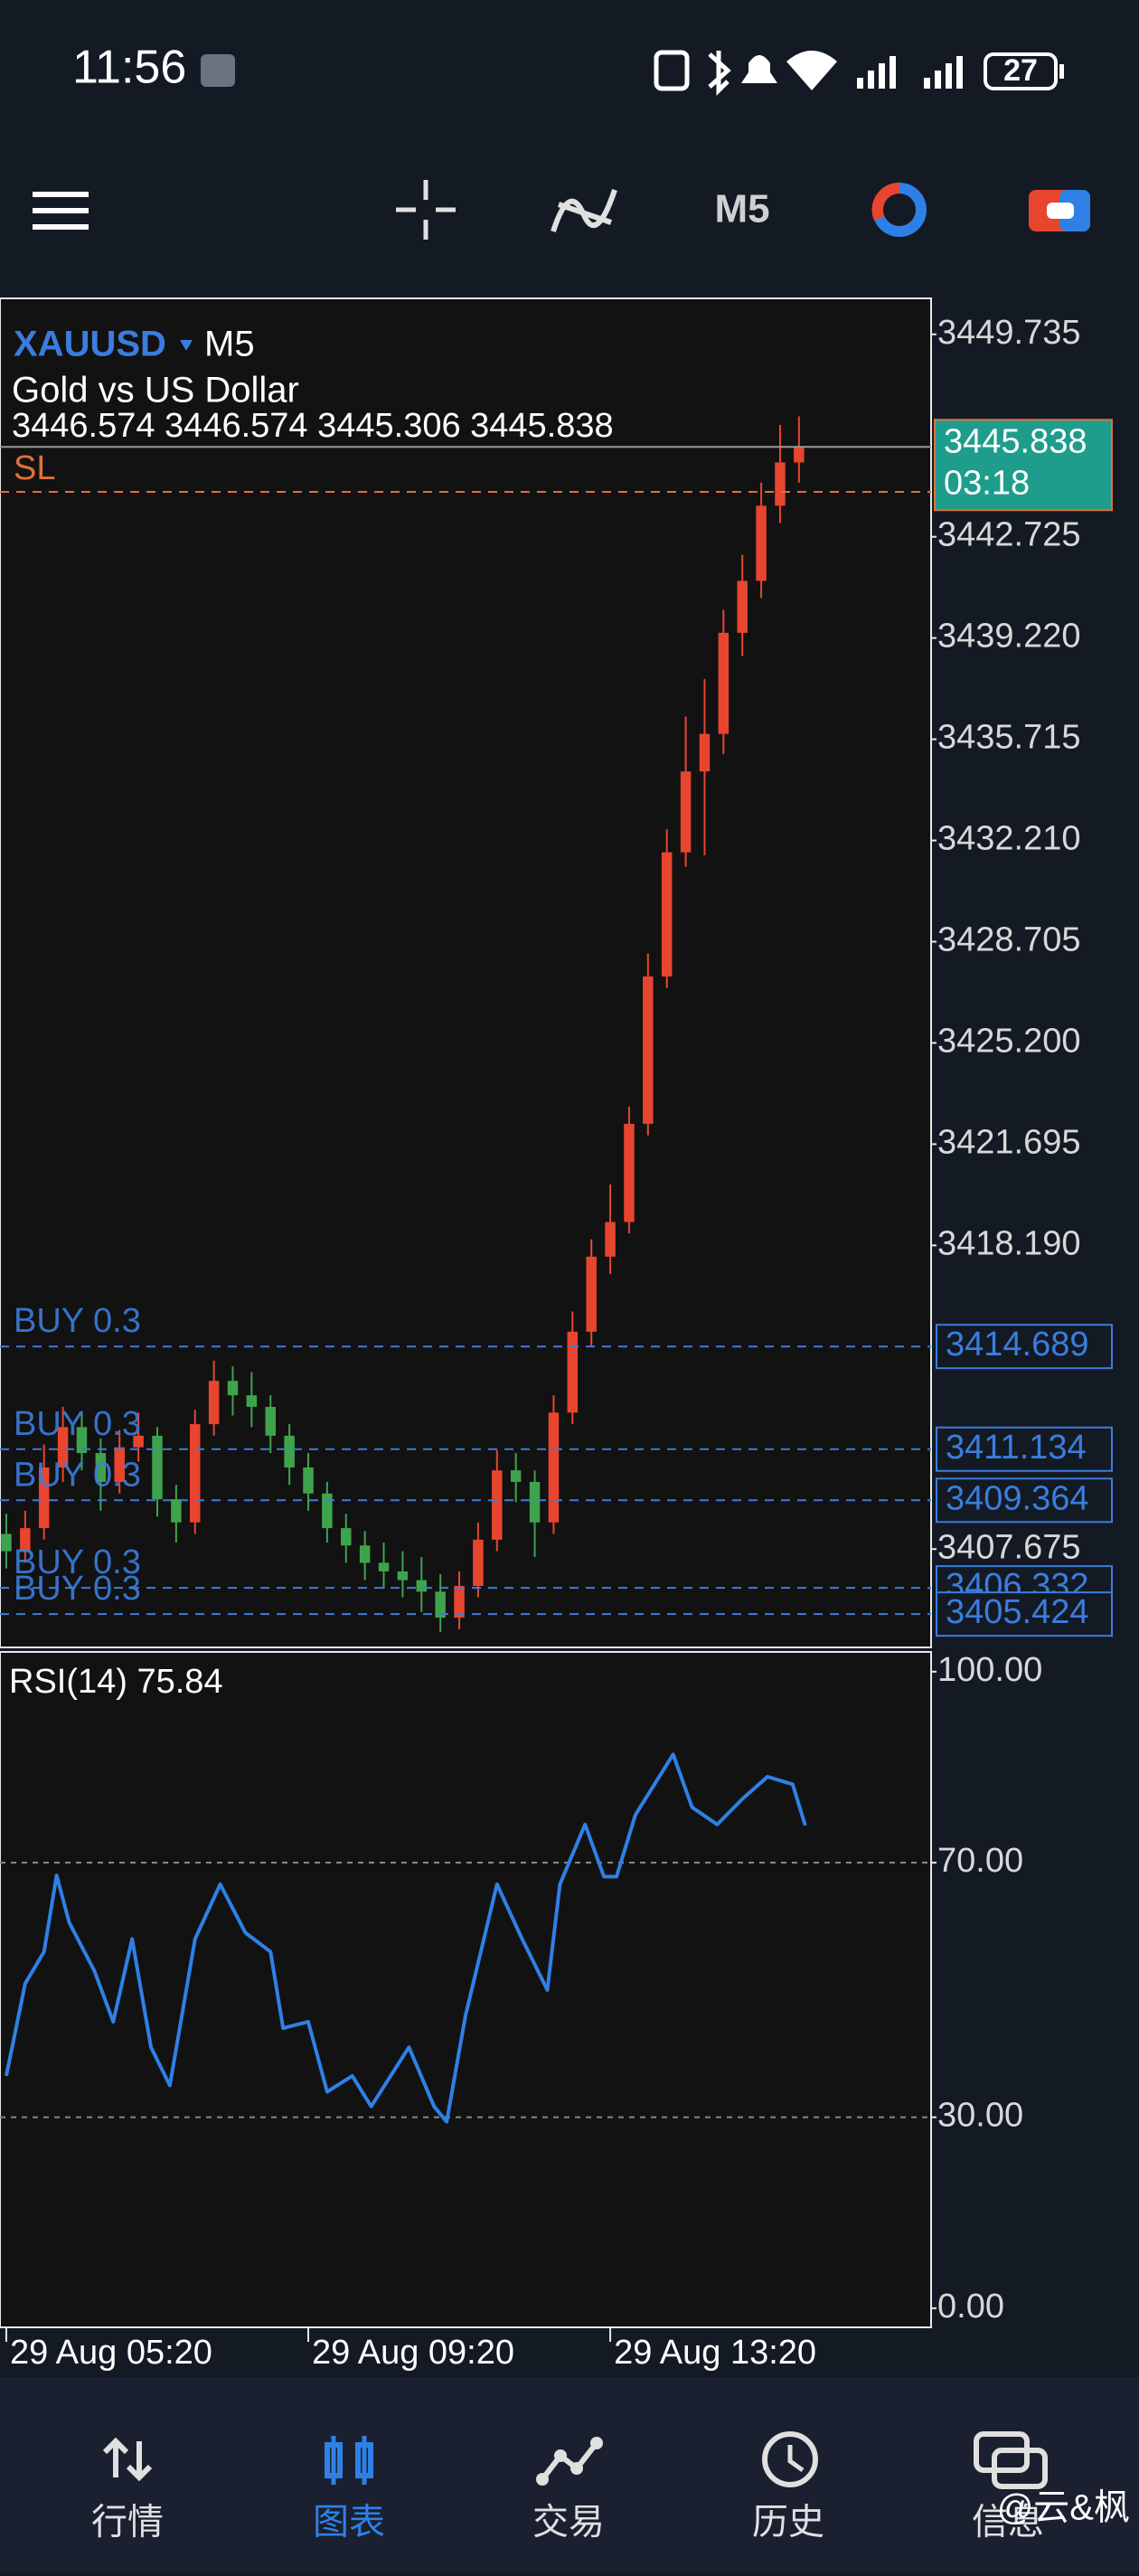 This screenshot has width=1139, height=2576. Describe the element at coordinates (406, 1938) in the screenshot. I see `rsi-line` at that location.